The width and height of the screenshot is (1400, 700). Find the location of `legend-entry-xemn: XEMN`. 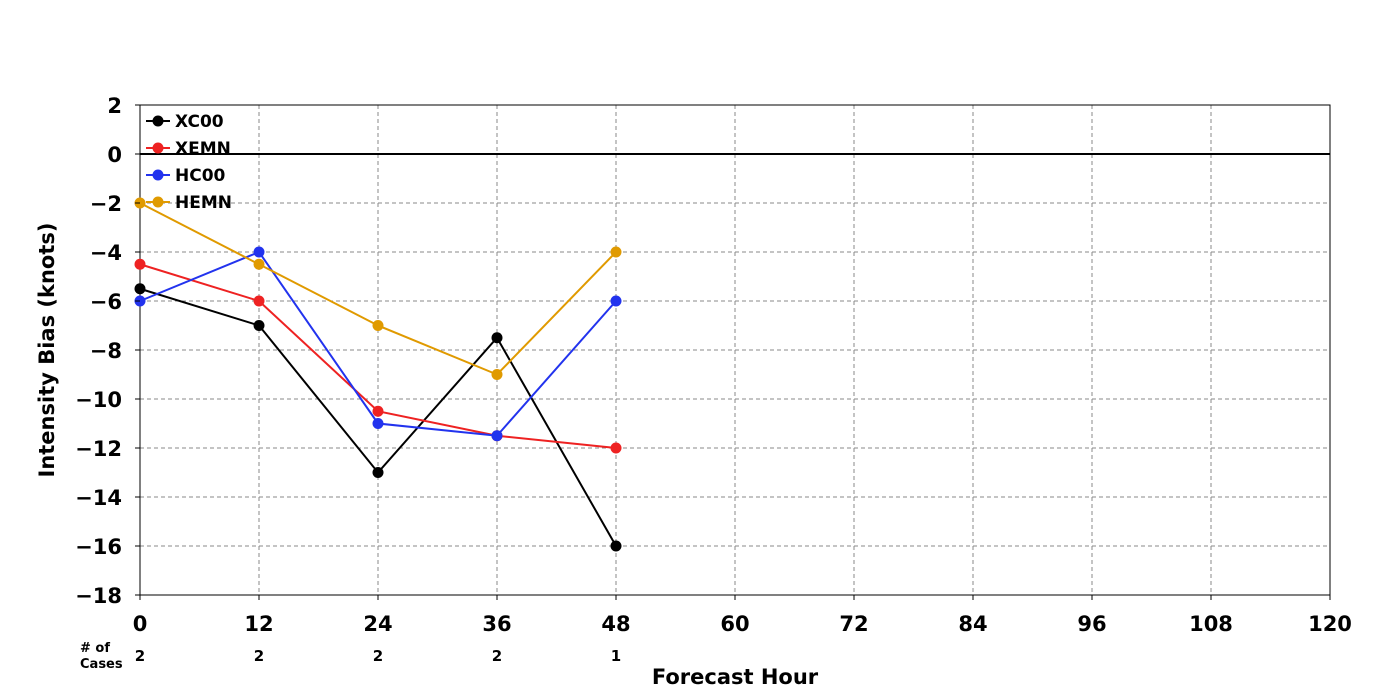

legend-entry-xemn: XEMN is located at coordinates (188, 149).